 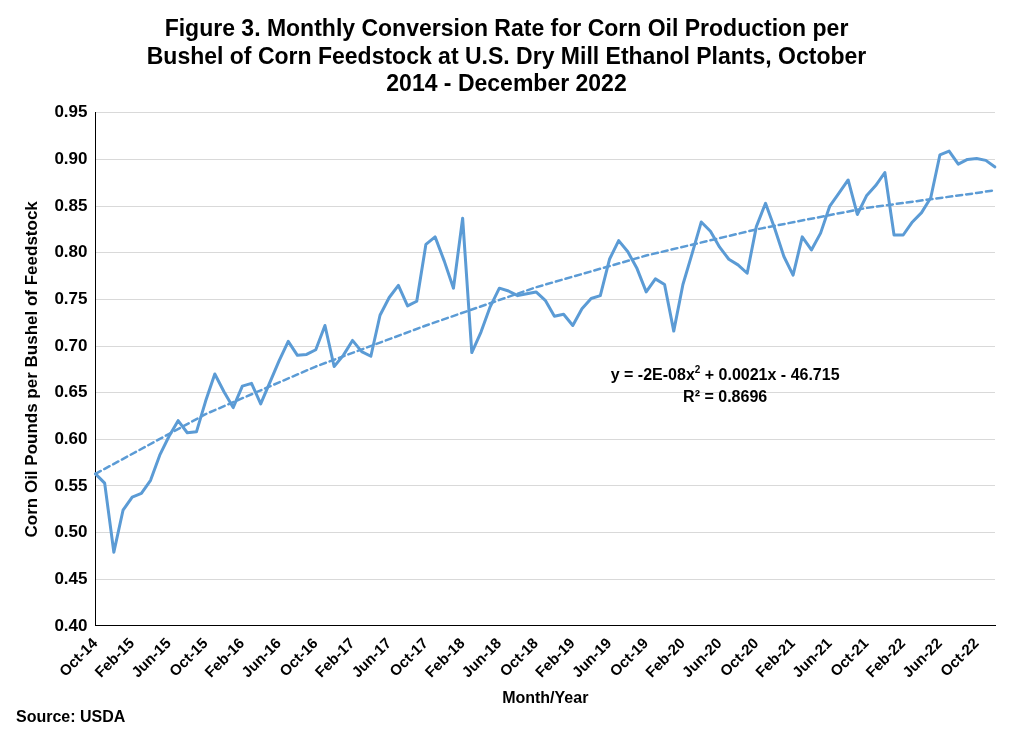 I want to click on y-tick-label: 0.60, so click(x=71, y=438).